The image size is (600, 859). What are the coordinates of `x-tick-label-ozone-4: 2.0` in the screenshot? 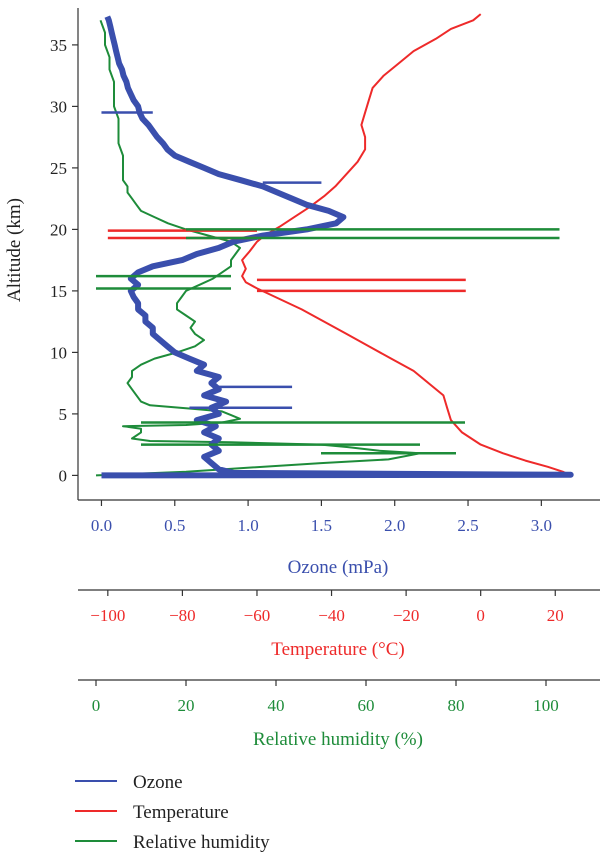 It's located at (394, 525).